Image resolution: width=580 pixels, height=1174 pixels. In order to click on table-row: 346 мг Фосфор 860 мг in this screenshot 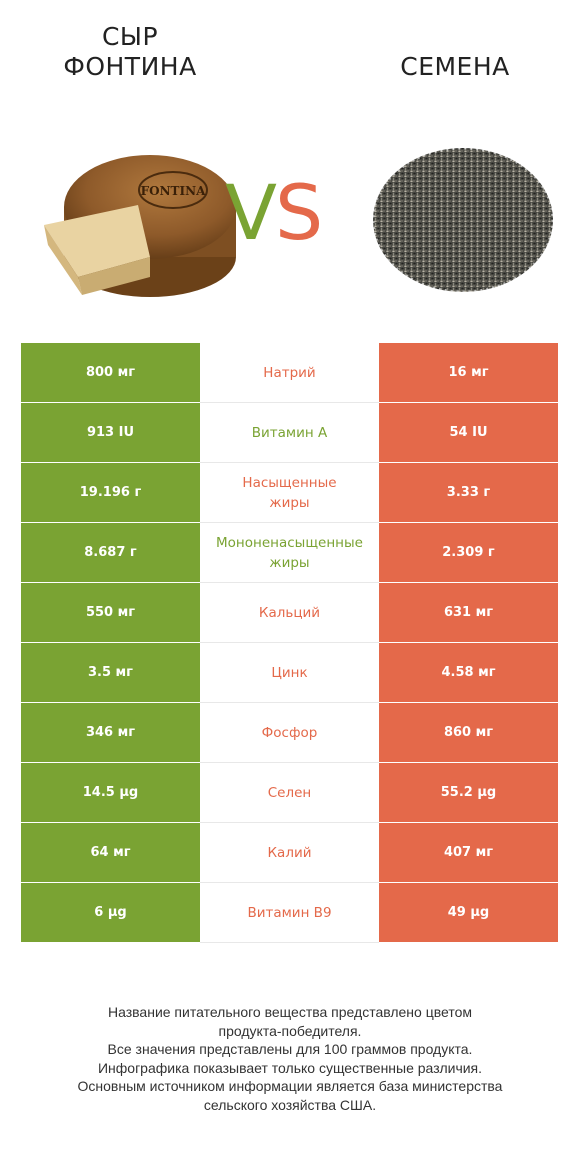, I will do `click(289, 733)`.